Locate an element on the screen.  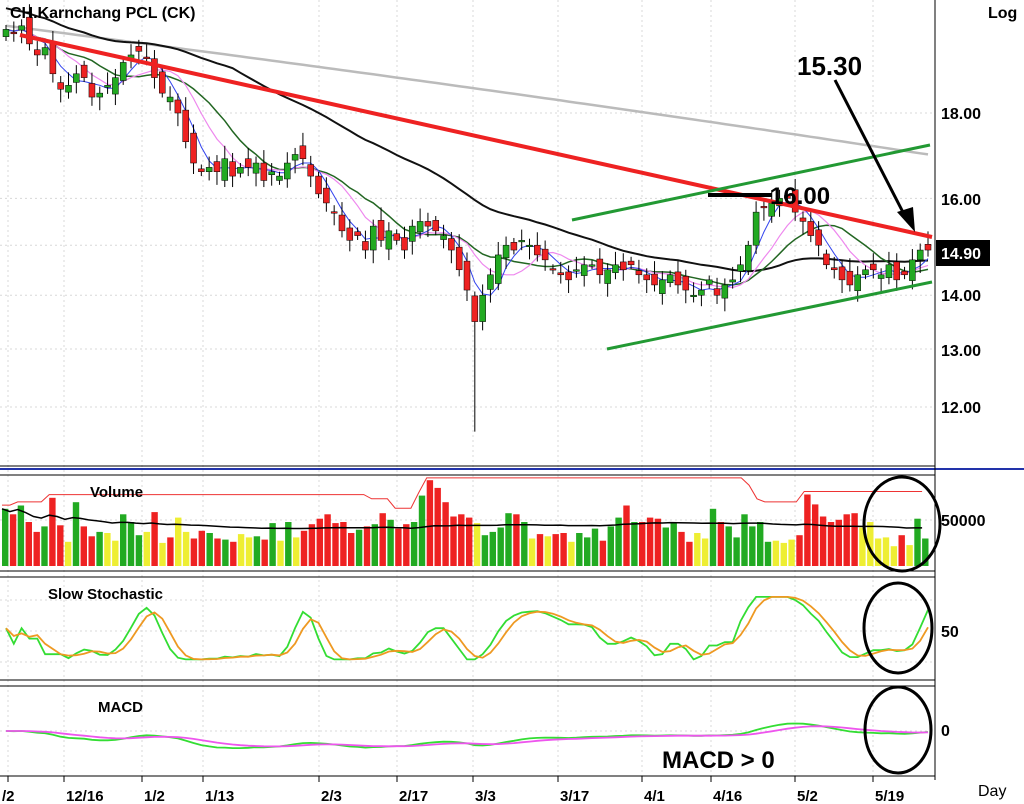
price-tick: 18.00 is located at coordinates (961, 114).